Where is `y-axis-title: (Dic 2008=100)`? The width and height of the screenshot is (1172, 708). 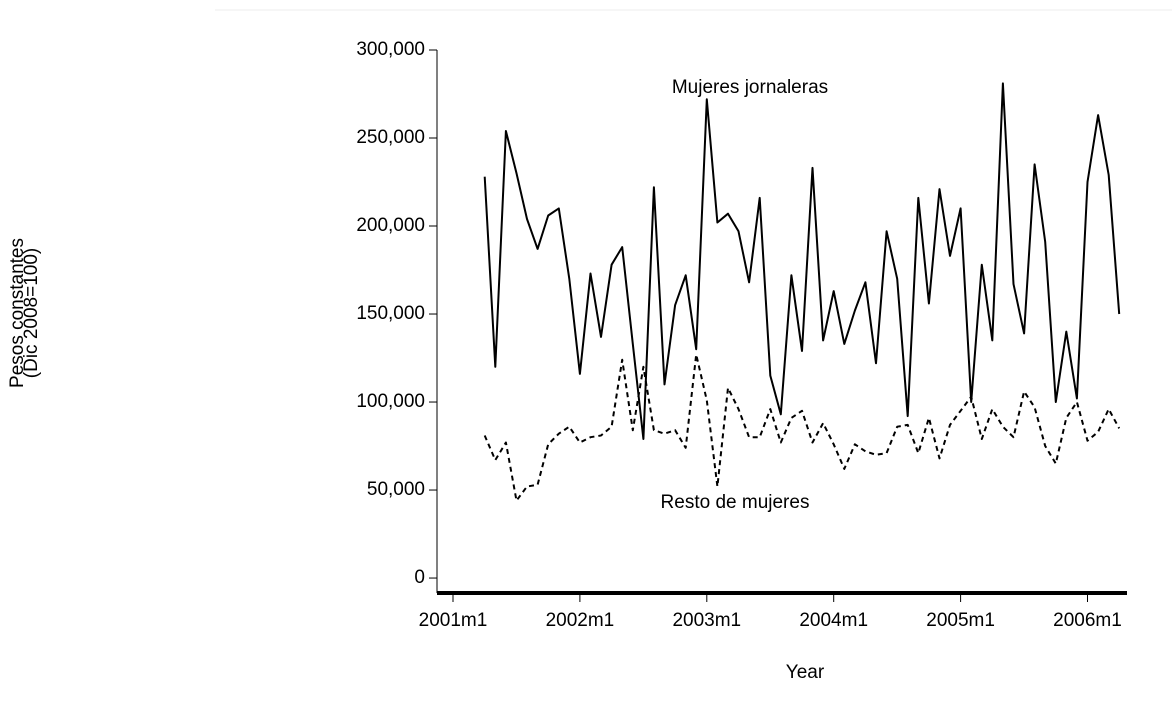
y-axis-title: (Dic 2008=100) is located at coordinates (31, 313).